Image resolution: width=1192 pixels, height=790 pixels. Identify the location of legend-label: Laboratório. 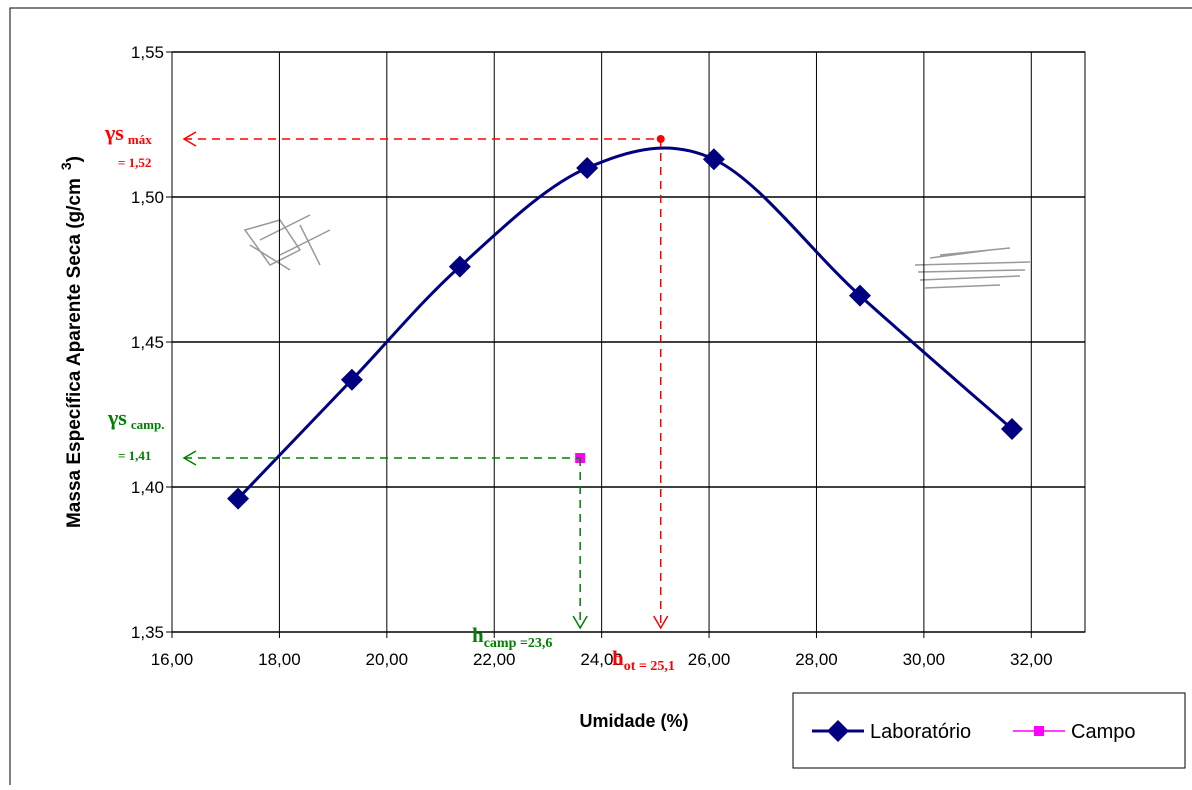
(920, 732).